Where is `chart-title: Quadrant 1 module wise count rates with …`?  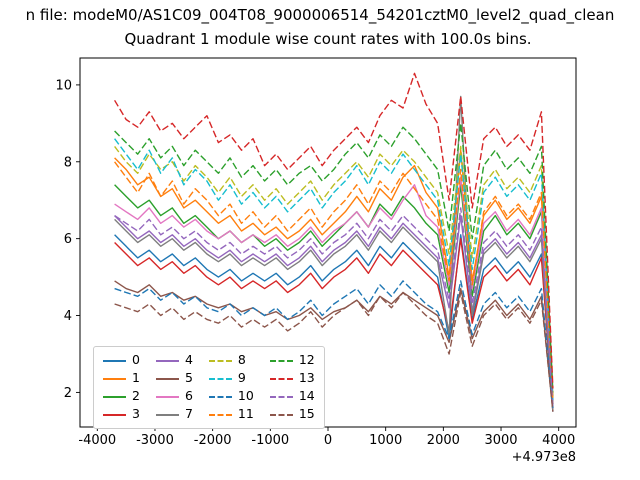
chart-title: Quadrant 1 module wise count rates with … is located at coordinates (328, 39).